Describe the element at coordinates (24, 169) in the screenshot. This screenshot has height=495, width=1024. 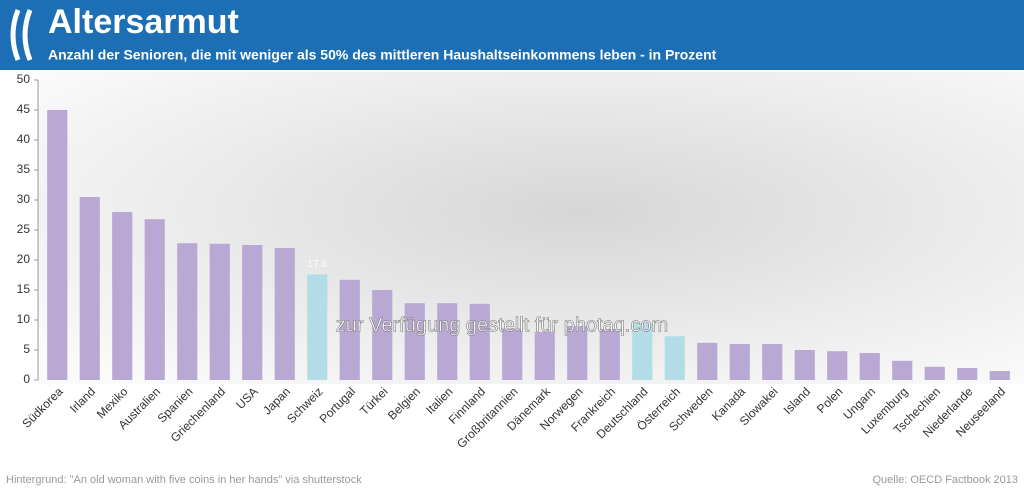
I see `y-tick-label: 35` at that location.